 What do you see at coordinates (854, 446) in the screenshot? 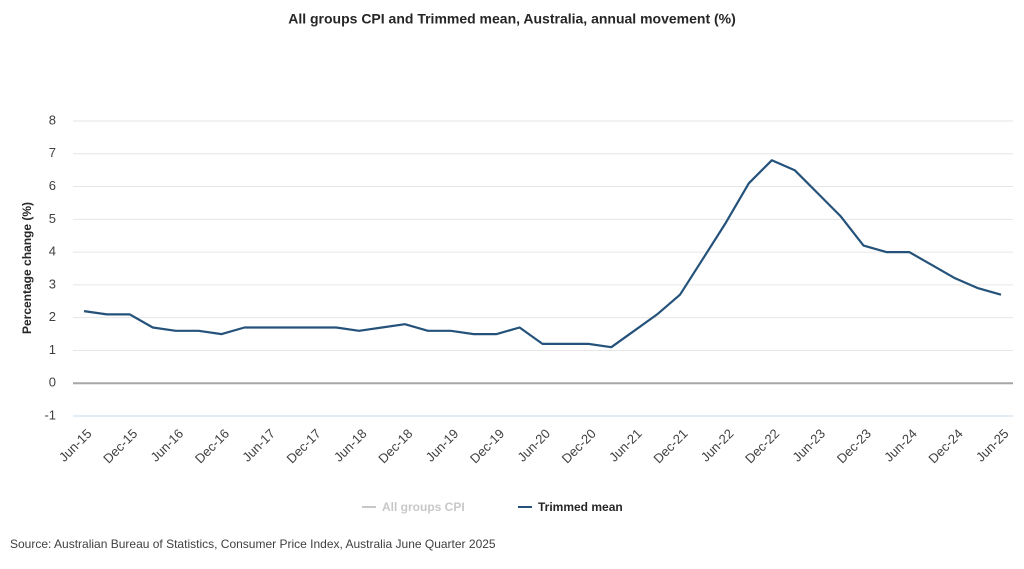
I see `x-tick-label: Dec-23` at bounding box center [854, 446].